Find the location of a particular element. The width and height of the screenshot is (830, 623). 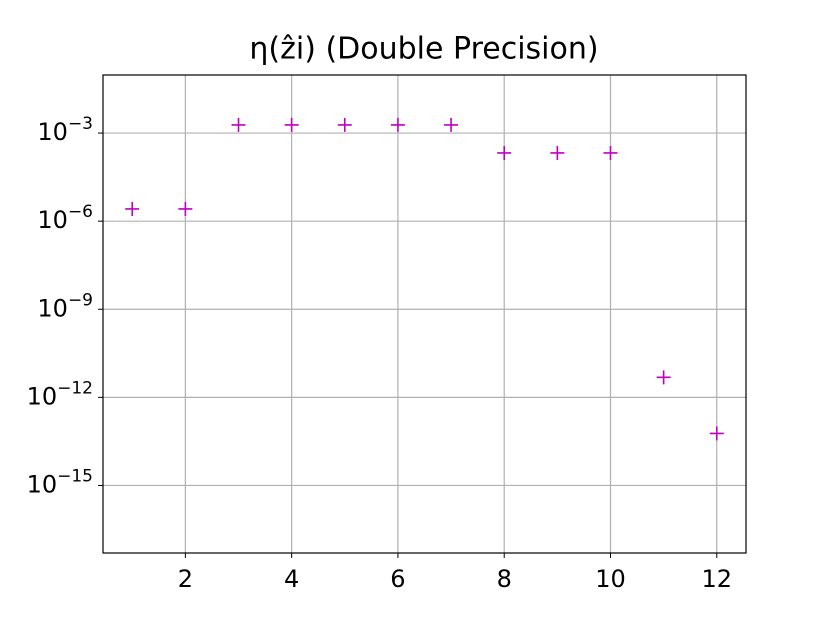

y-tick-label: 10⁻⁹ is located at coordinates (65, 306).